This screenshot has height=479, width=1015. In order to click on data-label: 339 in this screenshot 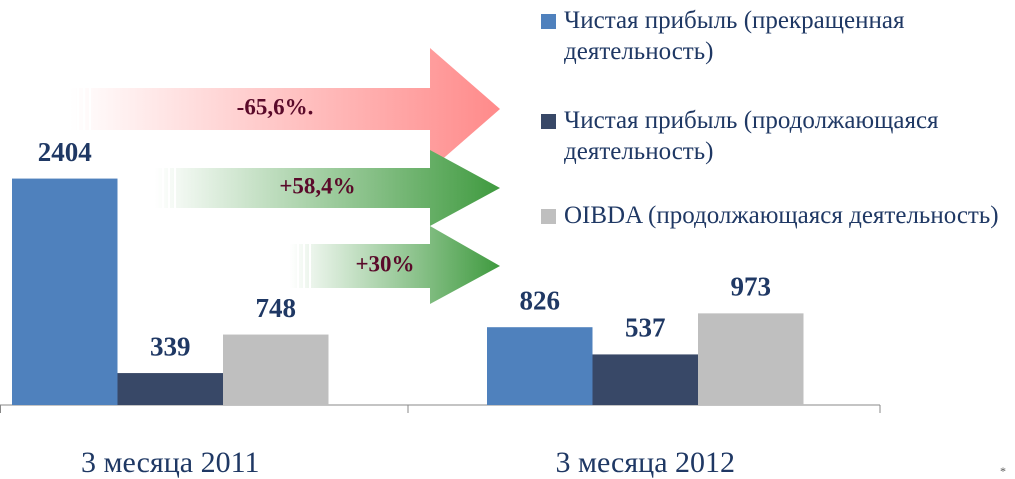, I will do `click(170, 346)`.